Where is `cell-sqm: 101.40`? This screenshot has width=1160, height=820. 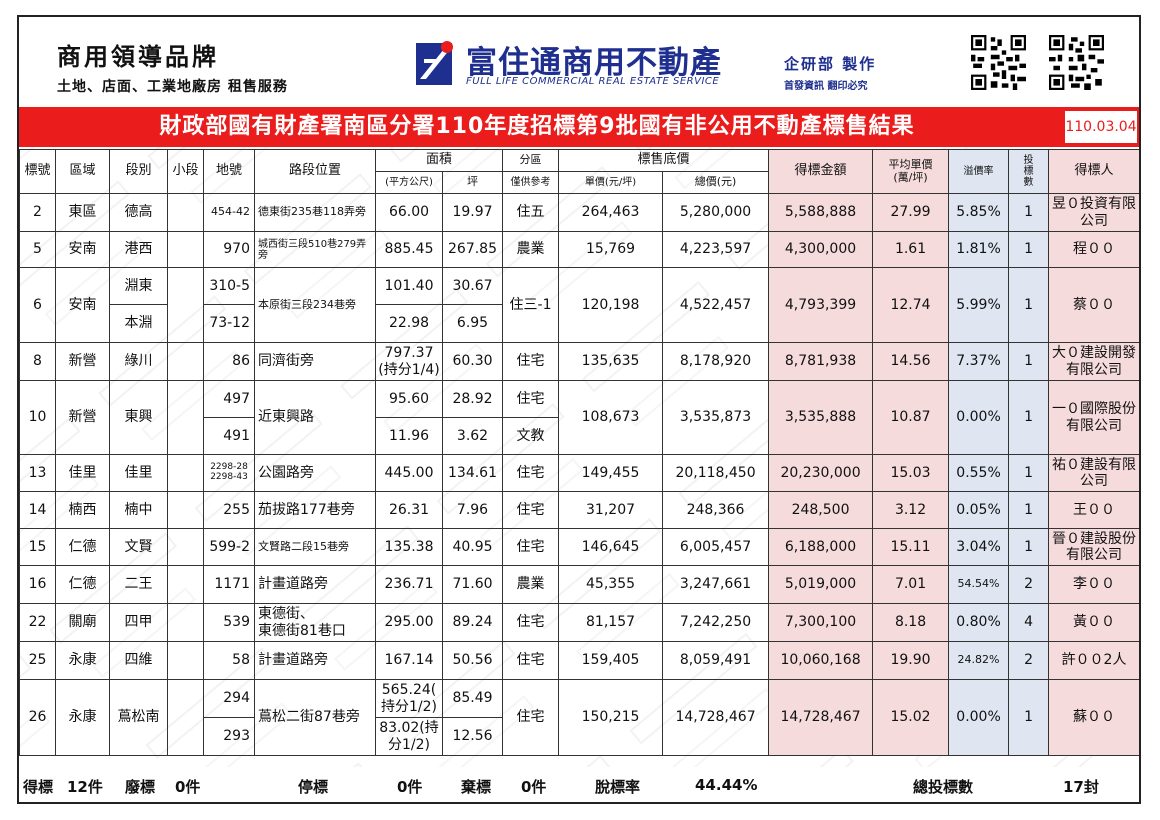
cell-sqm: 101.40 is located at coordinates (409, 286).